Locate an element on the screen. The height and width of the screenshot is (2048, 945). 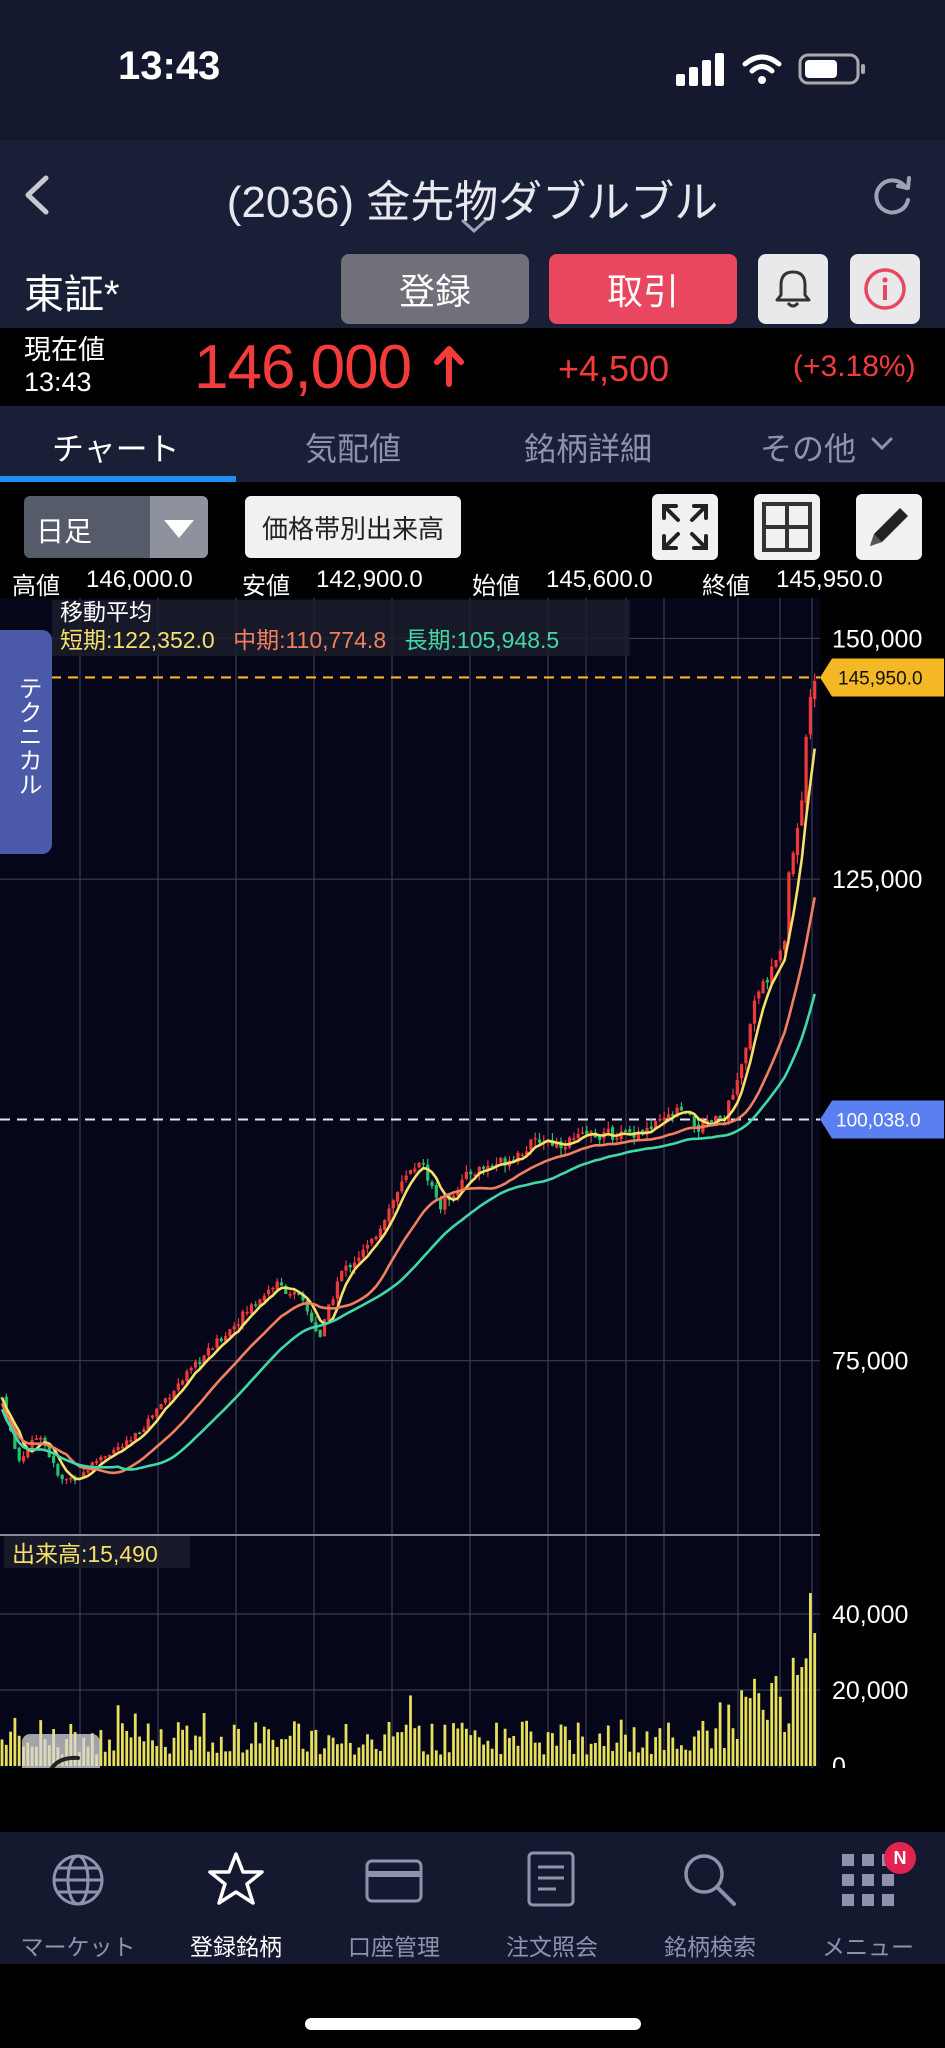
battery-icon is located at coordinates (831, 69).